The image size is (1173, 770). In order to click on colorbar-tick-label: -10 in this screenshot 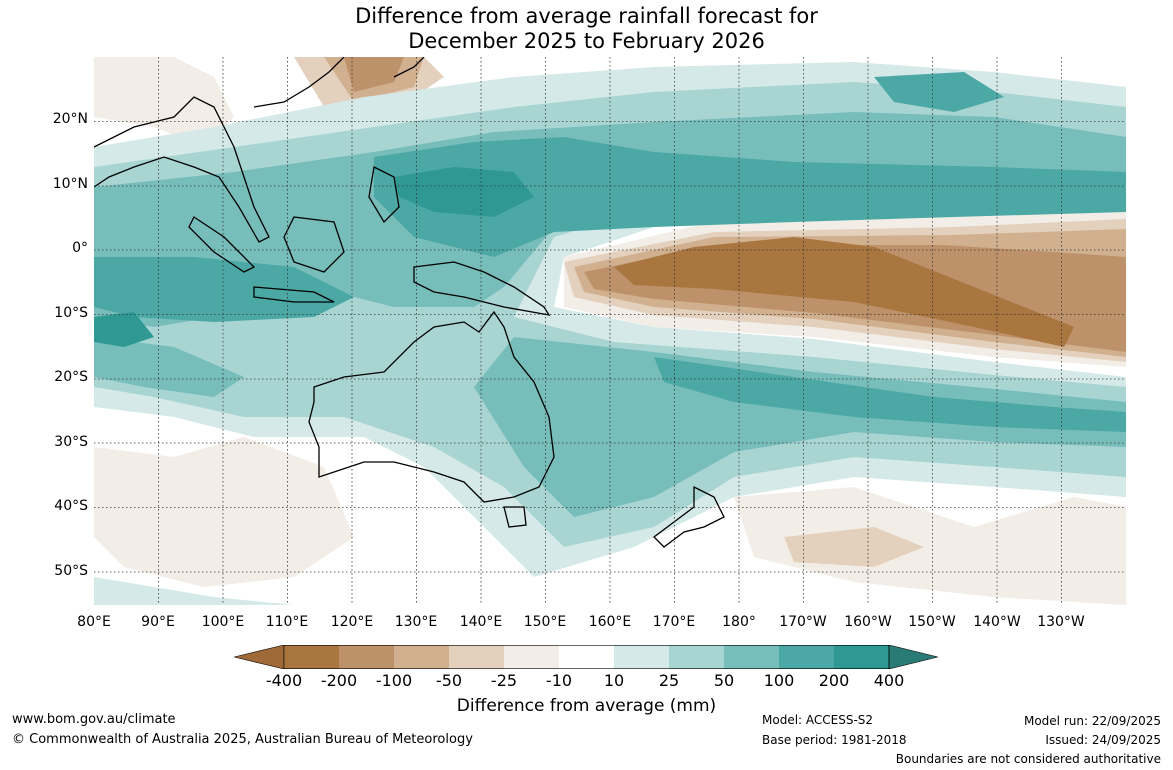, I will do `click(559, 680)`.